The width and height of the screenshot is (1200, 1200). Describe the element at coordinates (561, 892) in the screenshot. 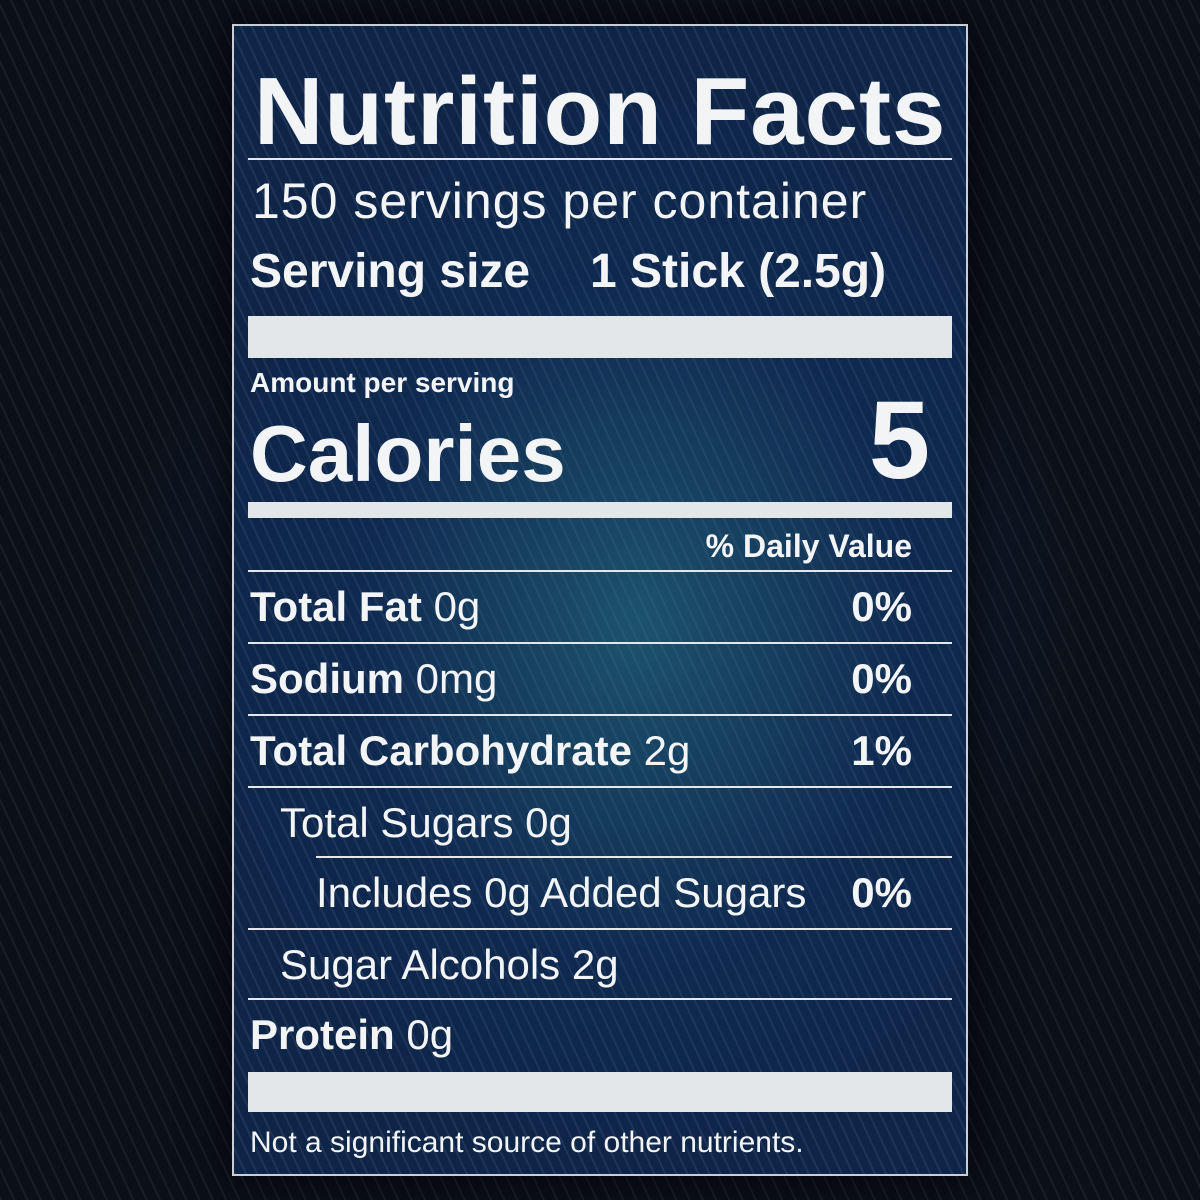

I see `nutrient-text: Includes 0g Added Sugars` at that location.